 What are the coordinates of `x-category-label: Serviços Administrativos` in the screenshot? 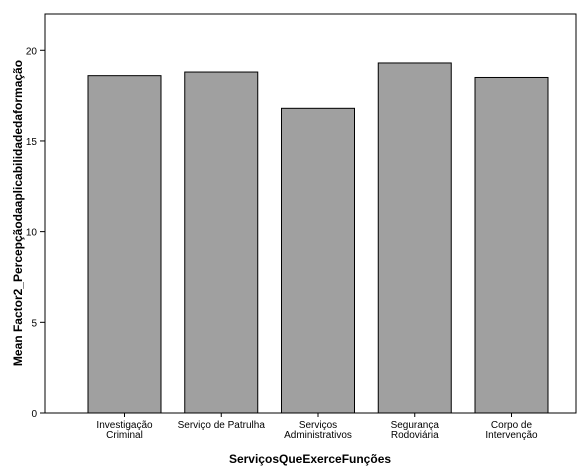 It's located at (318, 430).